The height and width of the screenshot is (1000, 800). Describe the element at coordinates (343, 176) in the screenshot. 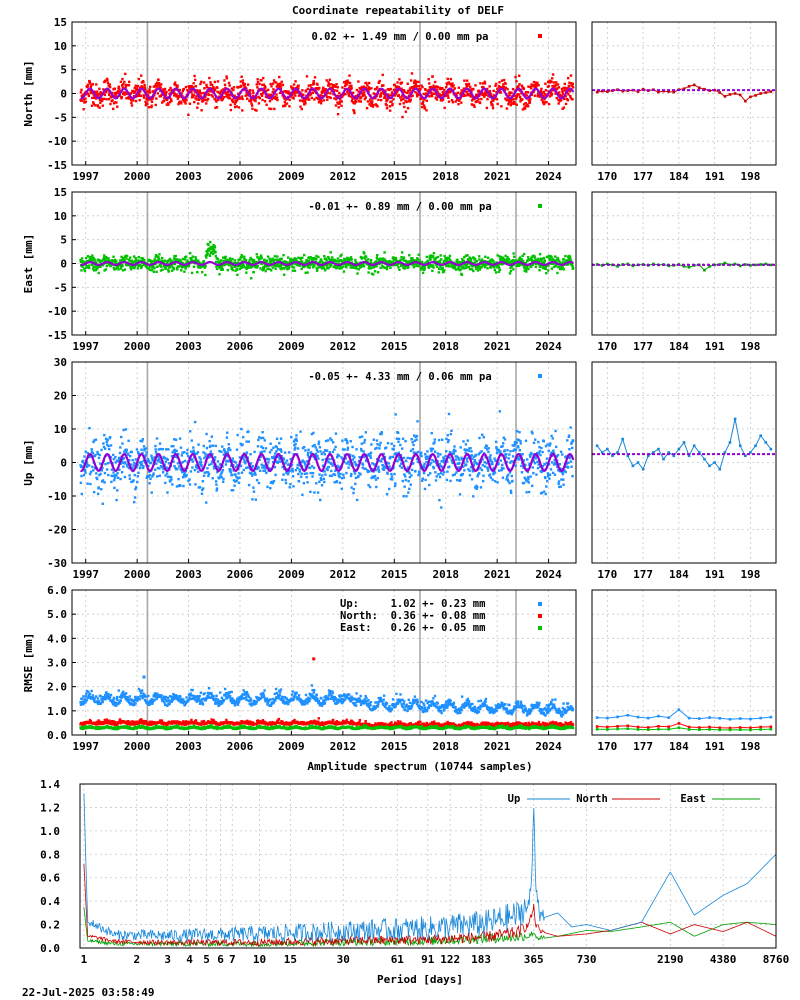

I see `x-tick-label: 2012` at that location.